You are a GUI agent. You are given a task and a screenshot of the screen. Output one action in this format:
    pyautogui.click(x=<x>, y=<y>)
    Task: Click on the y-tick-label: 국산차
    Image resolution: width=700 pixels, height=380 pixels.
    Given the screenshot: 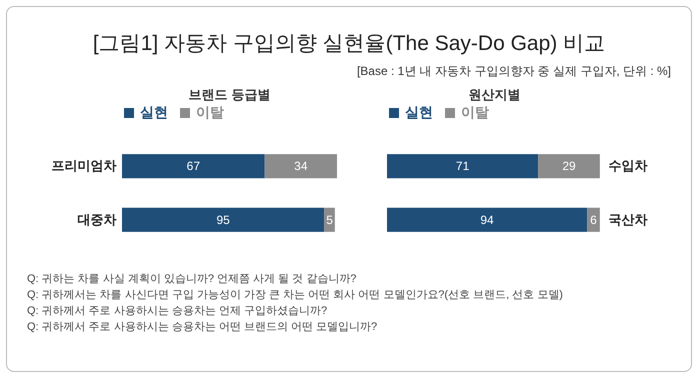 What is the action you would take?
    pyautogui.click(x=628, y=219)
    